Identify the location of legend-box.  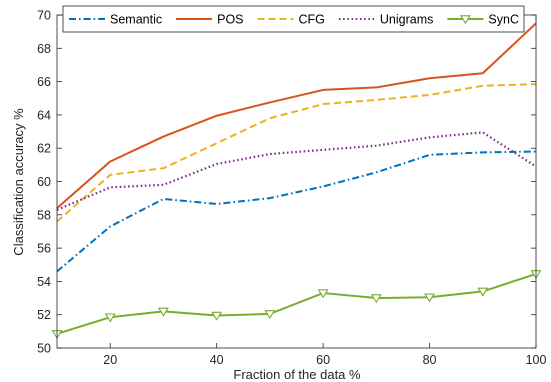
(293, 19).